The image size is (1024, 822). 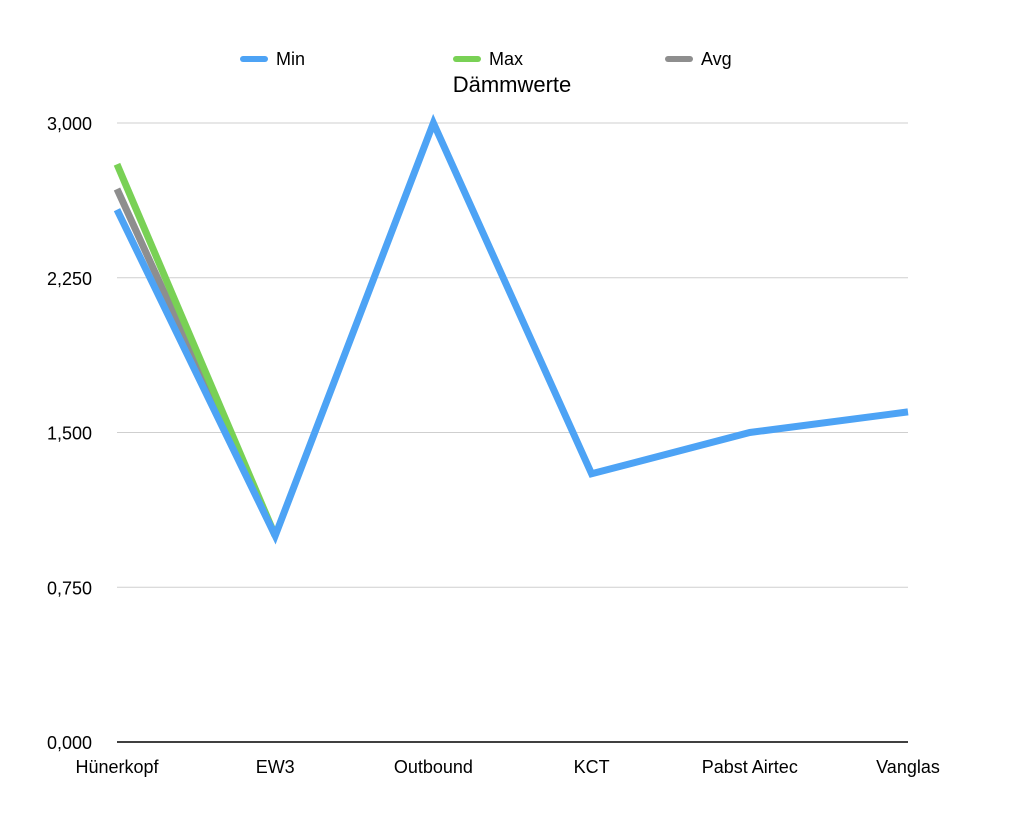 I want to click on y-tick-label: 0,750, so click(x=69, y=588).